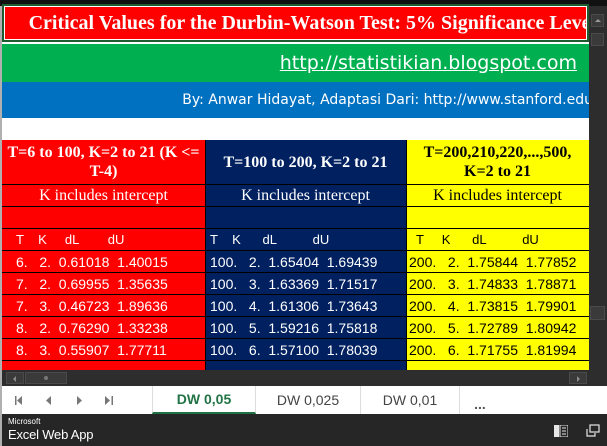  I want to click on vertical-scroll-thumb, so click(597, 39).